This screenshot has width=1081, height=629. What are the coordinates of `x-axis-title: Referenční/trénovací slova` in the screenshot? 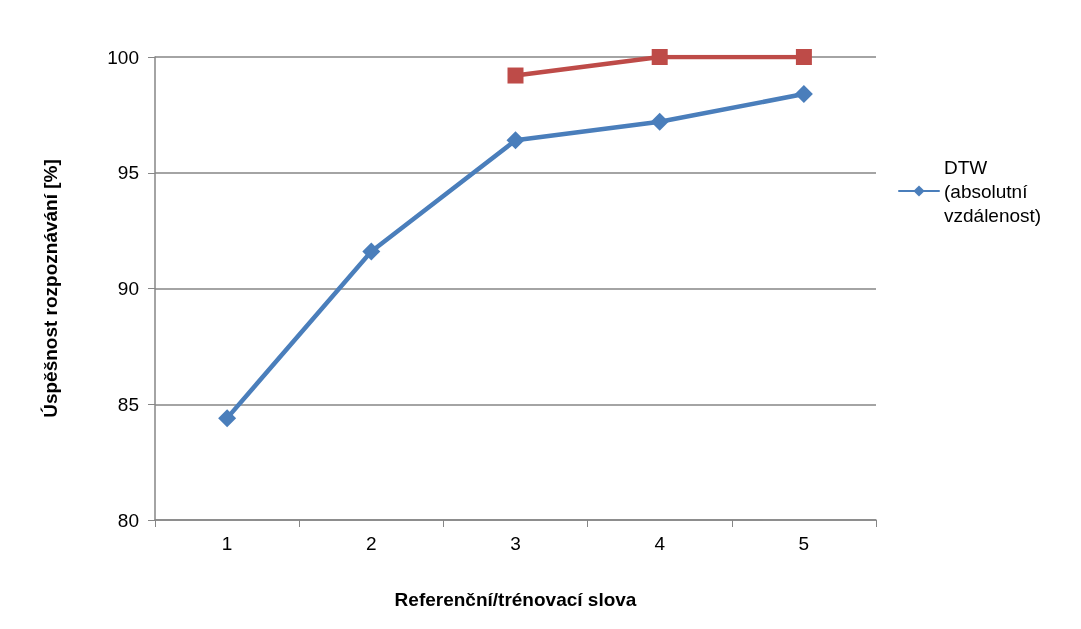 It's located at (515, 599).